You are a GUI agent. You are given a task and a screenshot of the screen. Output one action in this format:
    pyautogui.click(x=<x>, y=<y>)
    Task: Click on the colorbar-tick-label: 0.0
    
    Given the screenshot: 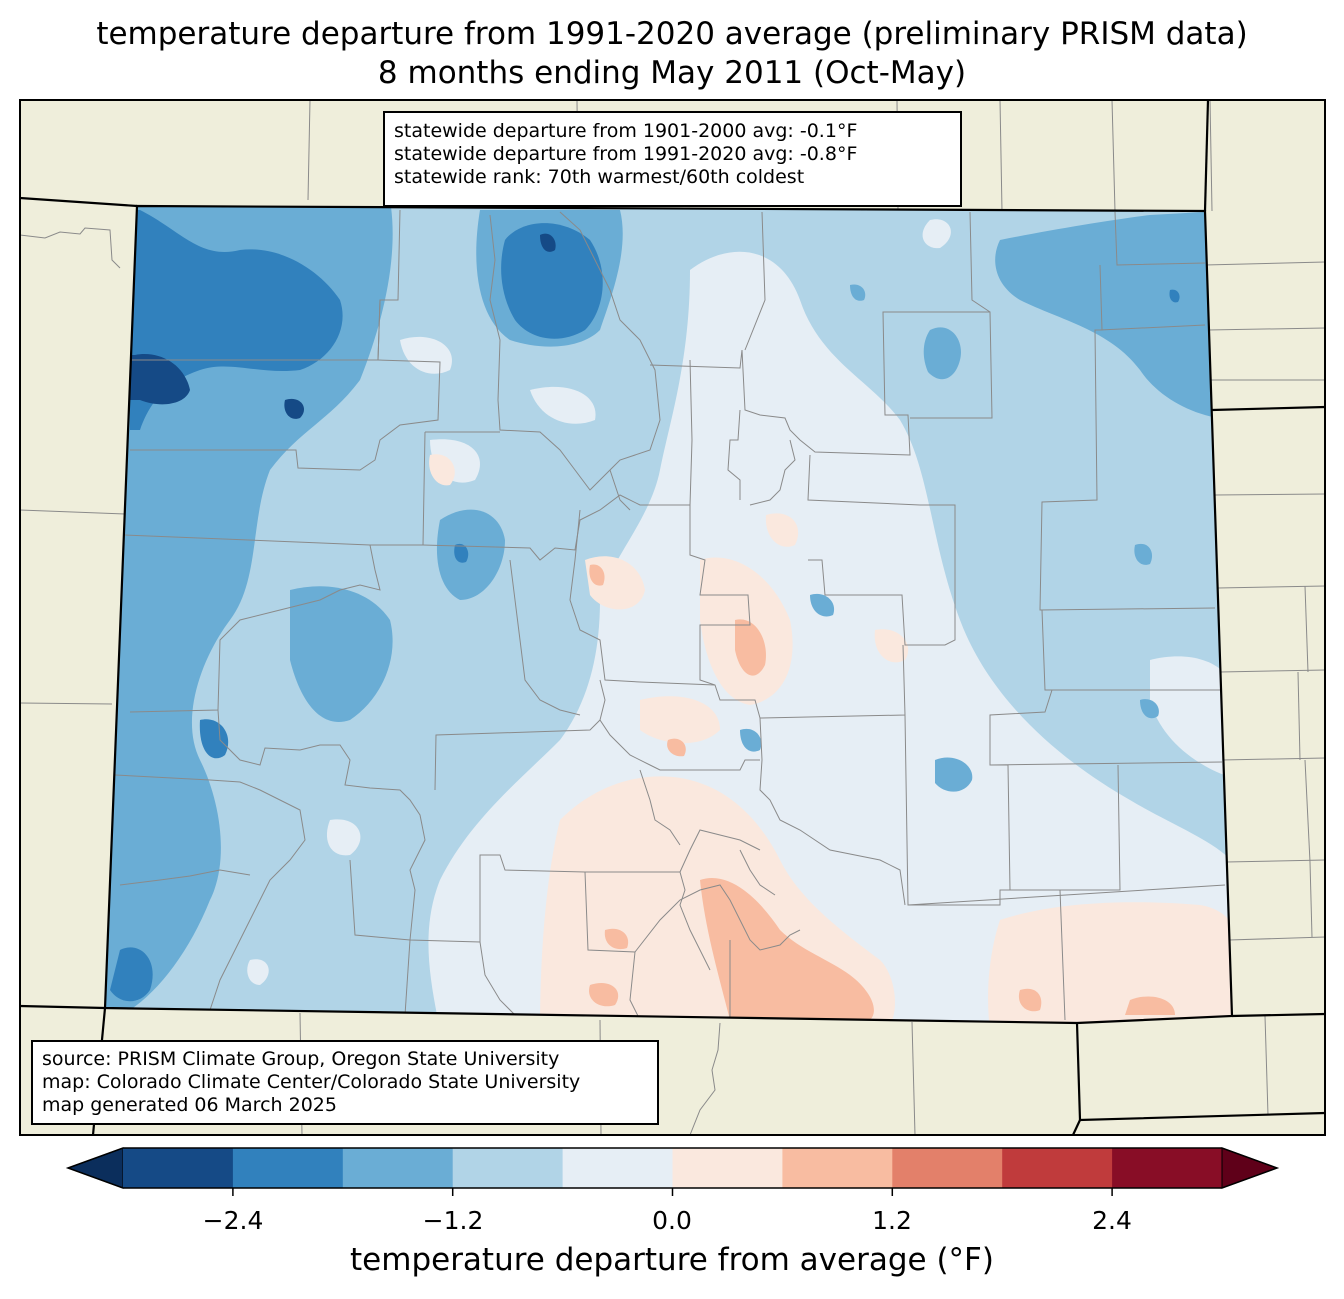 What is the action you would take?
    pyautogui.click(x=672, y=1220)
    